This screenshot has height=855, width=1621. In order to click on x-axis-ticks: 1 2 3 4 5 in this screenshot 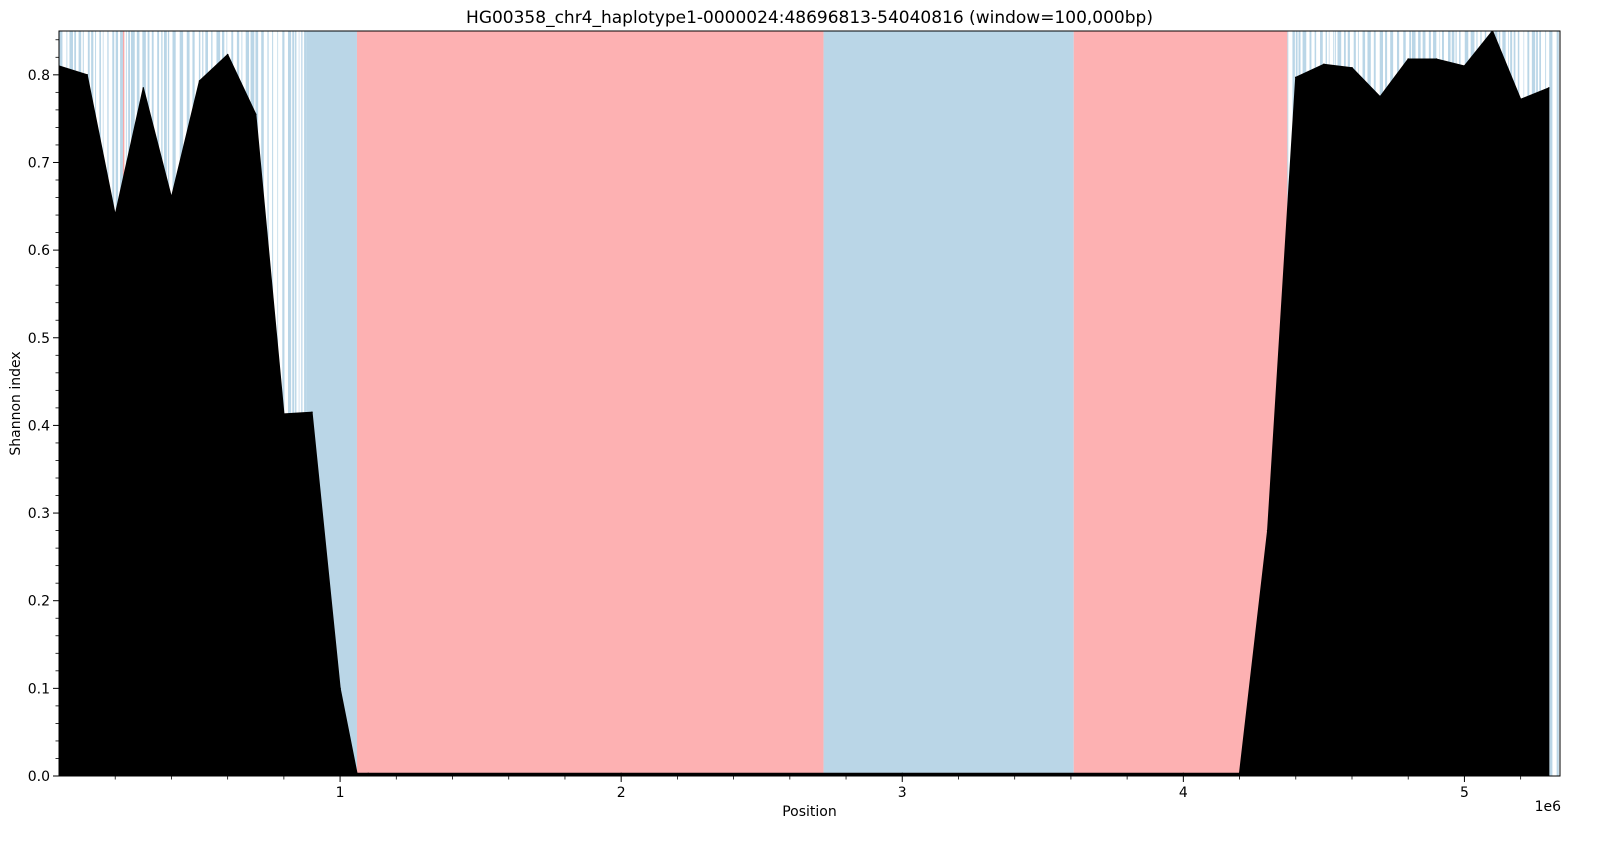, I will do `click(818, 788)`.